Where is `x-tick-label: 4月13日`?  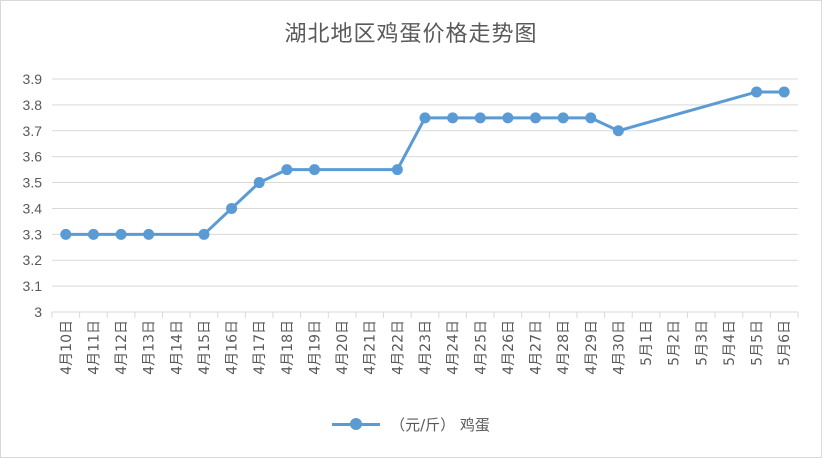
x-tick-label: 4月13日 is located at coordinates (150, 347).